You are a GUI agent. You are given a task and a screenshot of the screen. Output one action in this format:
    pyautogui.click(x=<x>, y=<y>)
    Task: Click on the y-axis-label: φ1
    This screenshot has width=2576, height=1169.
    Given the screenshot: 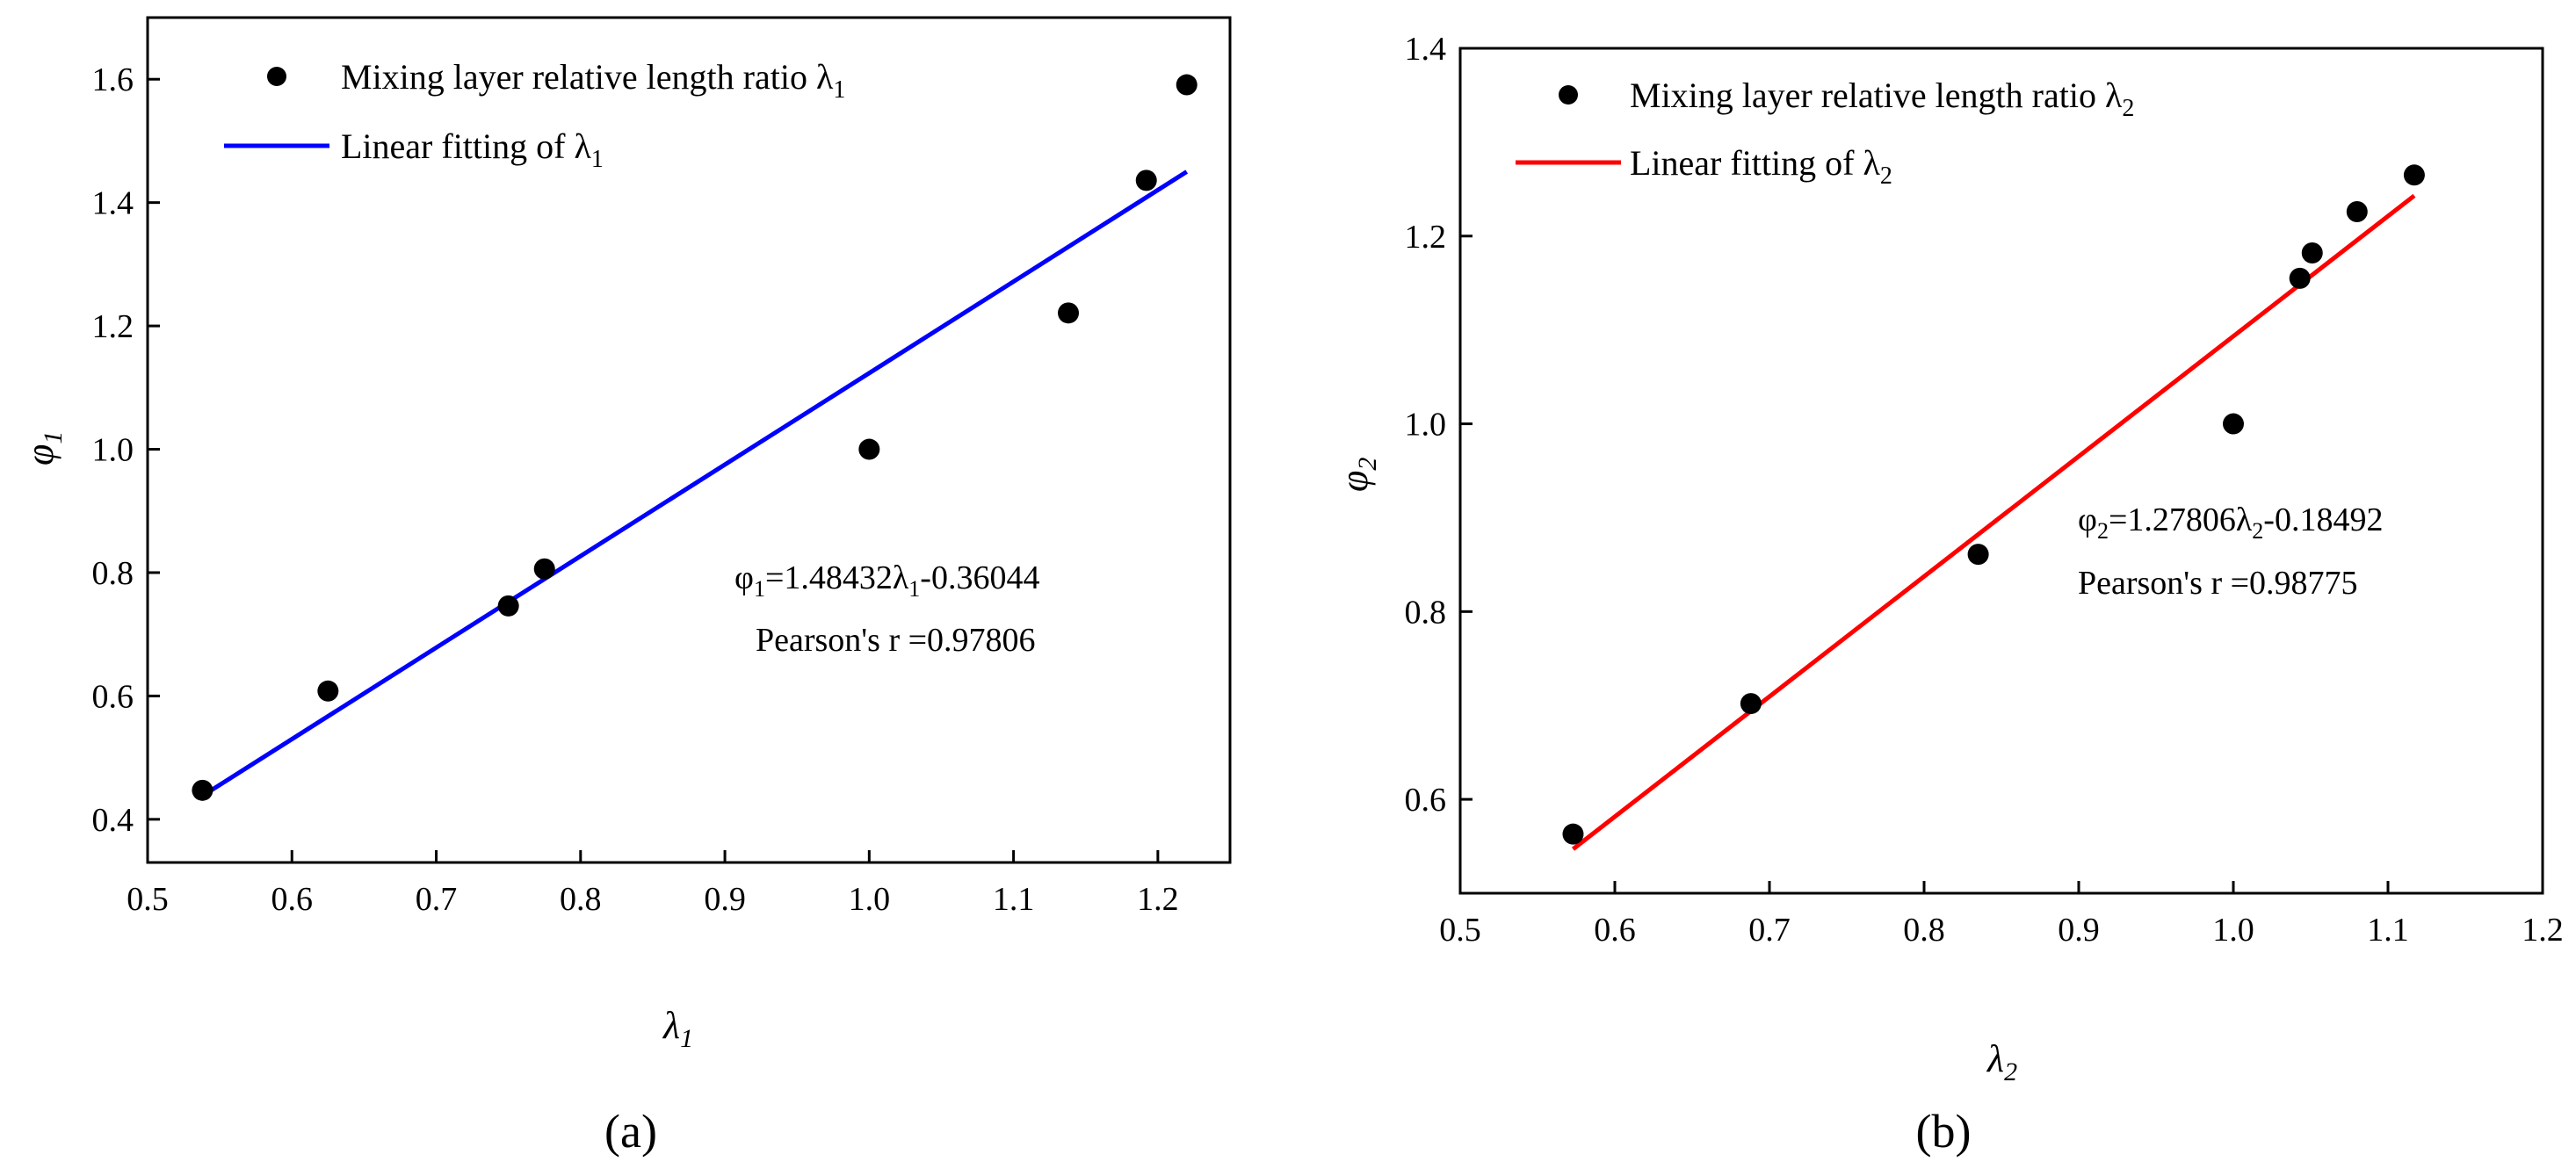 What is the action you would take?
    pyautogui.click(x=43, y=448)
    